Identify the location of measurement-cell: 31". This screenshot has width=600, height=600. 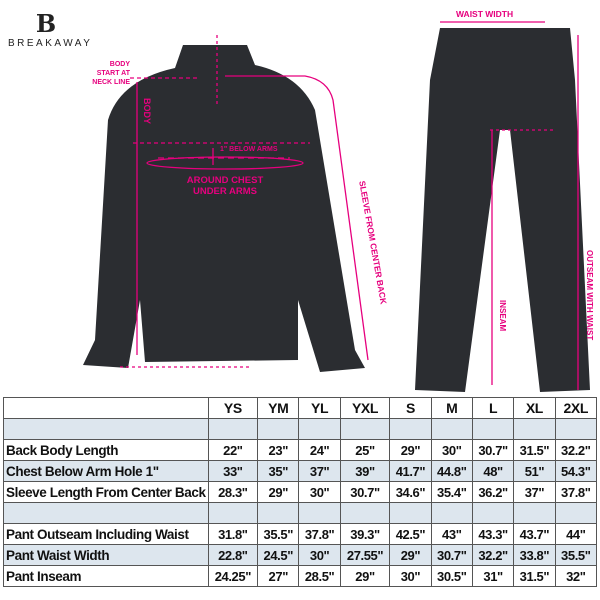
(493, 576).